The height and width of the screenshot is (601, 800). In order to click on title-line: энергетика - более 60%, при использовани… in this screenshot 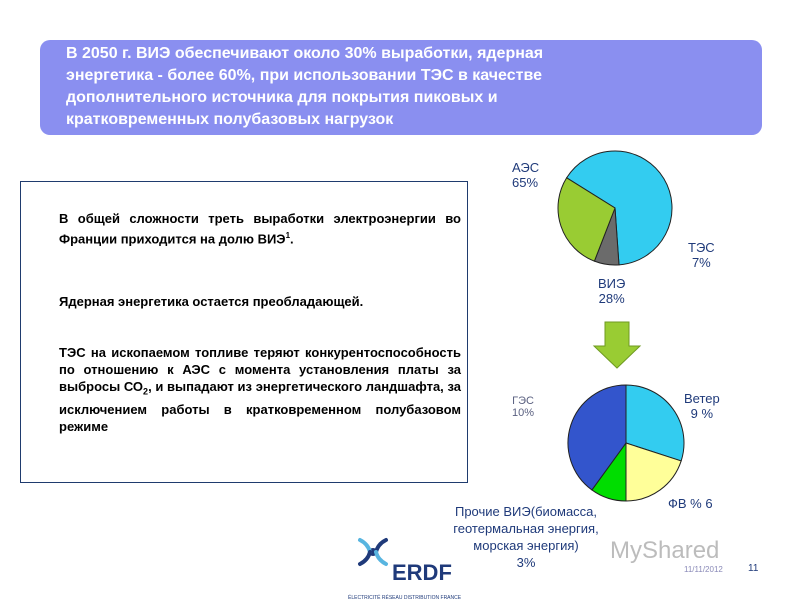, I will do `click(304, 75)`.